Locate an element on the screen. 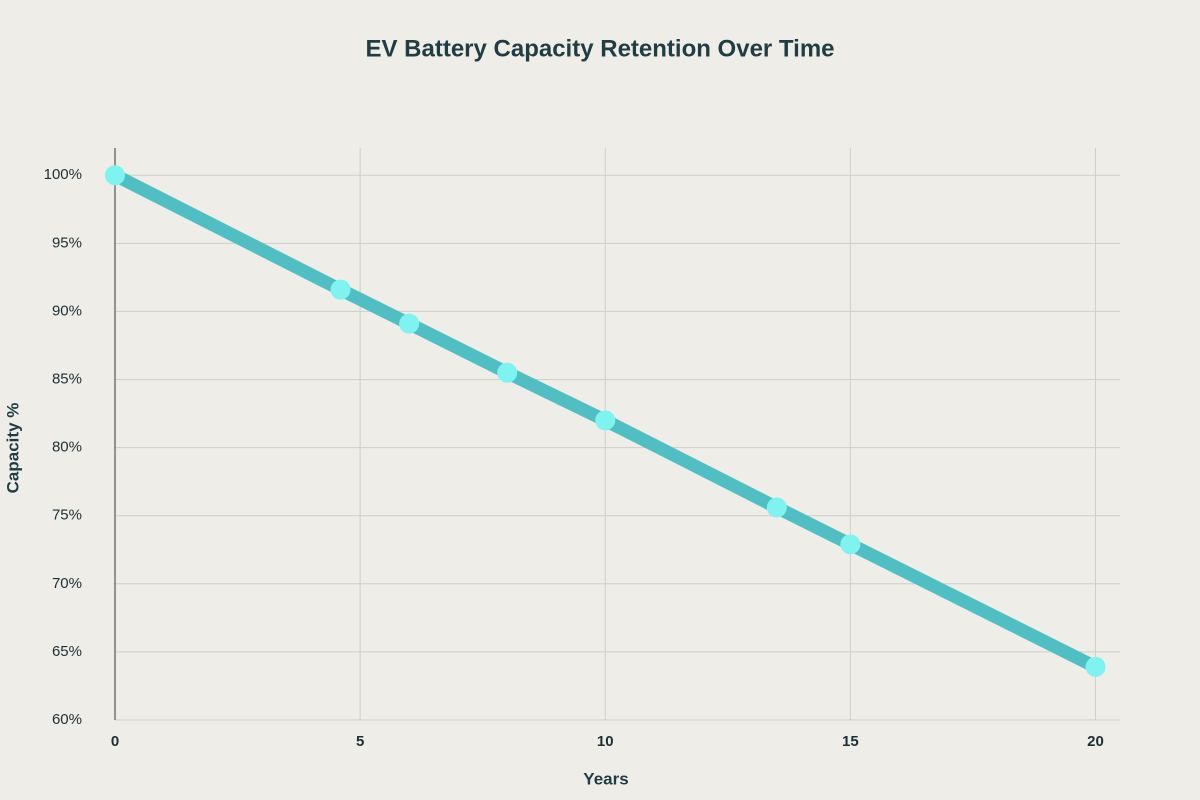  chart-title: EV Battery Capacity Retention Over Time is located at coordinates (599, 48).